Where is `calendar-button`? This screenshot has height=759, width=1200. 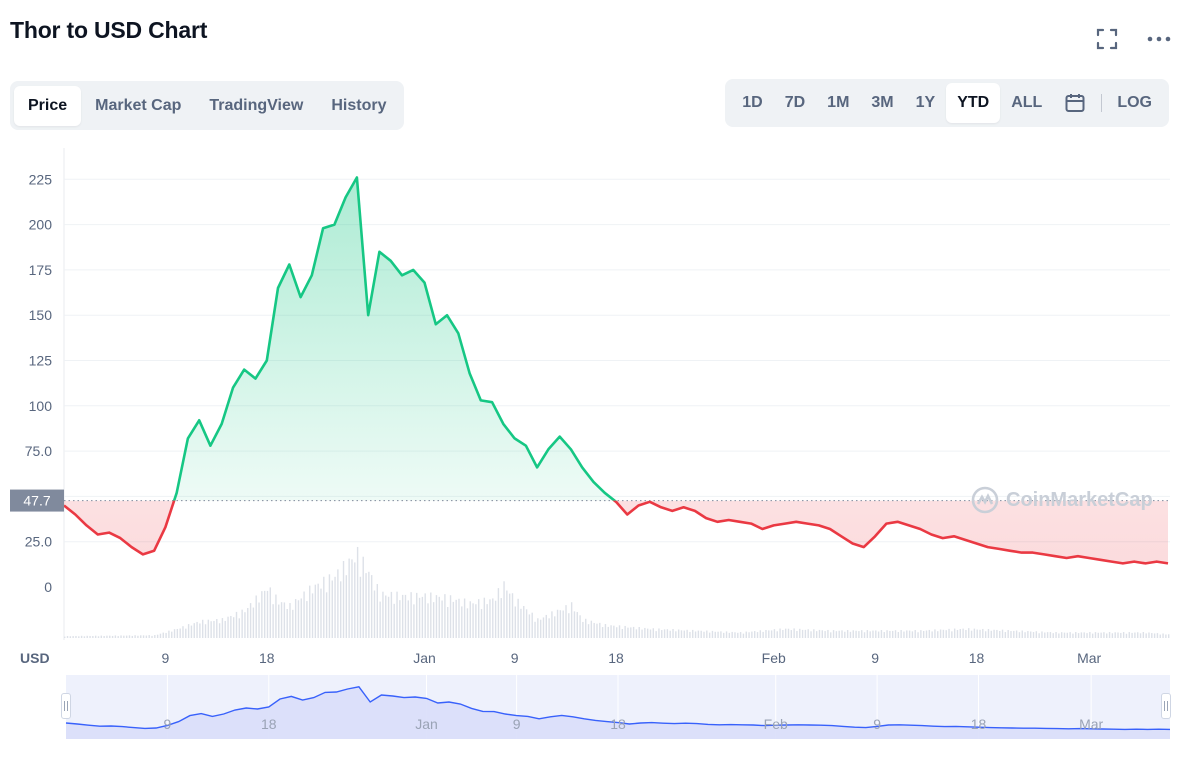
calendar-button is located at coordinates (1075, 103).